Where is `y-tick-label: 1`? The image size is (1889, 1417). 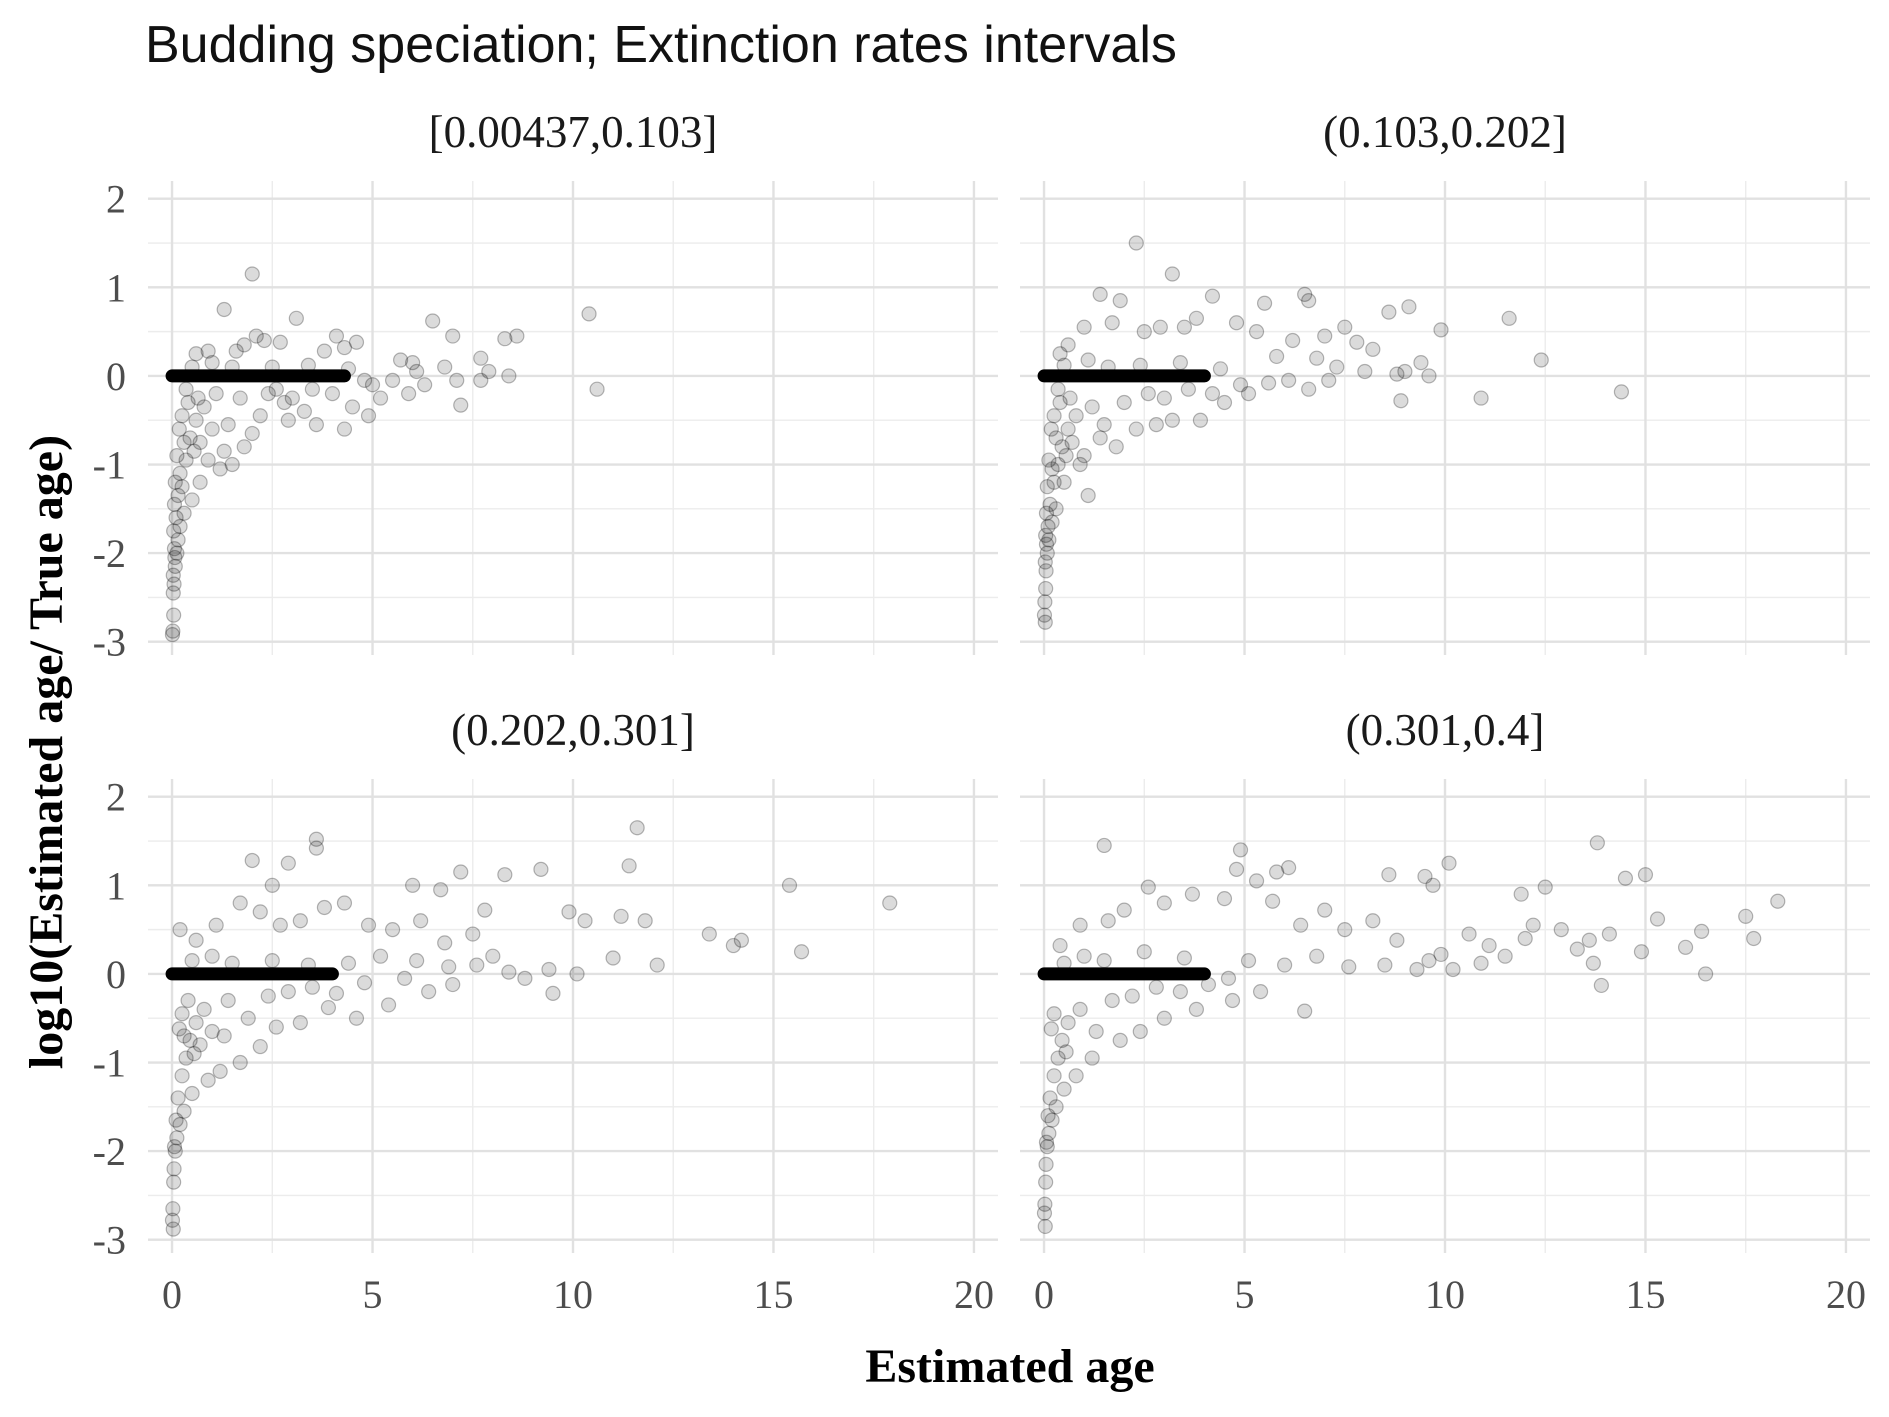 y-tick-label: 1 is located at coordinates (116, 287).